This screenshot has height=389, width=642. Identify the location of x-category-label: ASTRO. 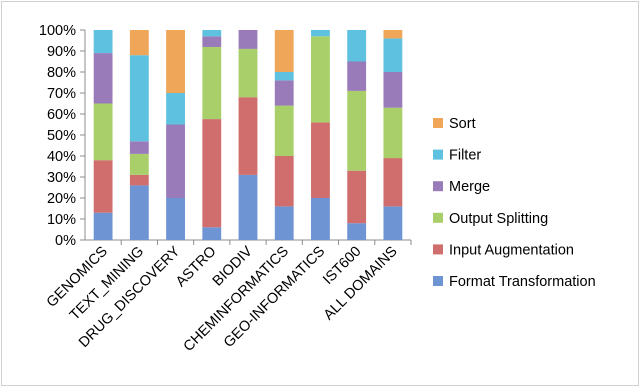
(196, 267).